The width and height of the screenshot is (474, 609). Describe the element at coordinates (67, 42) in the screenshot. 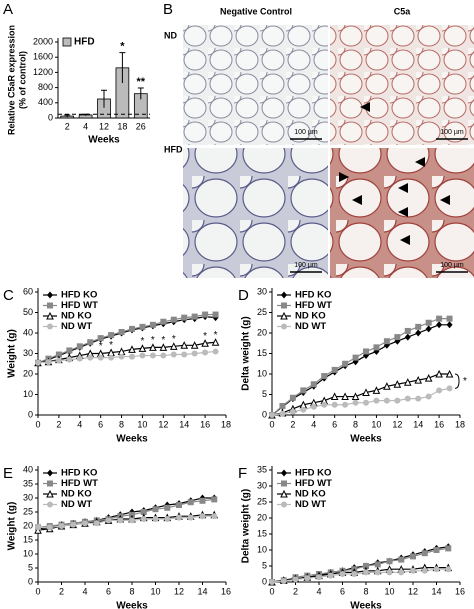

I see `legend-swatch` at that location.